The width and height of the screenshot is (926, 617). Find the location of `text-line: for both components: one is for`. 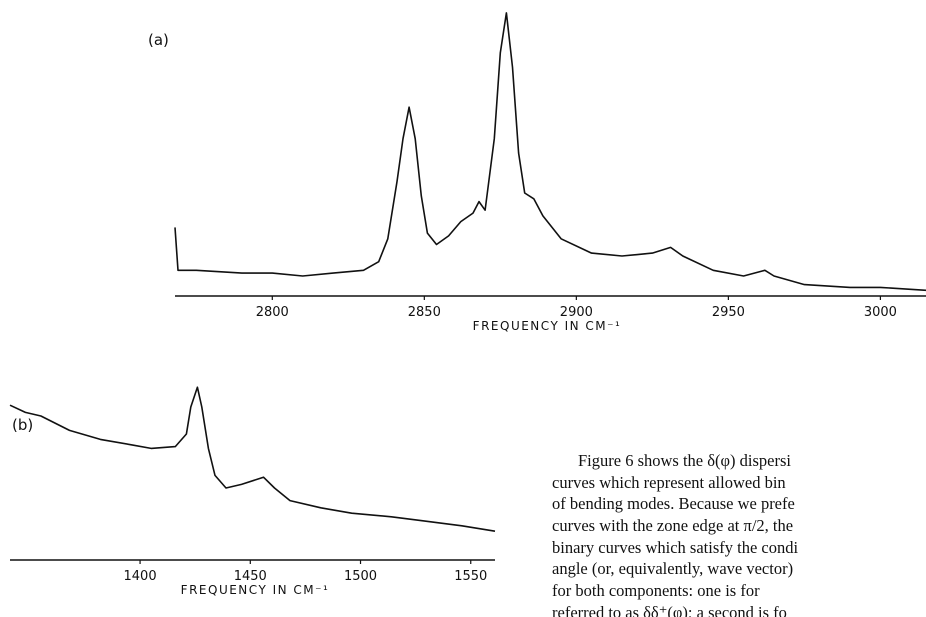

text-line: for both components: one is for is located at coordinates (656, 591).